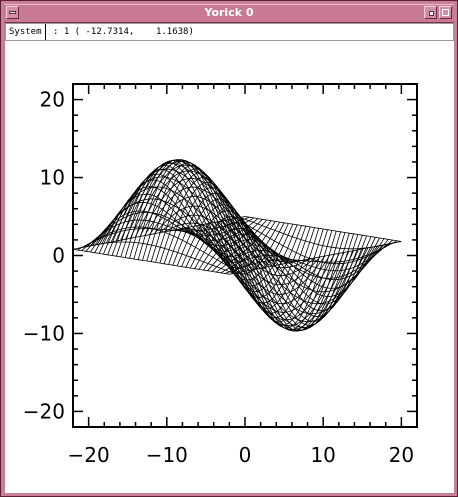  I want to click on y-tick-label: 10, so click(52, 178).